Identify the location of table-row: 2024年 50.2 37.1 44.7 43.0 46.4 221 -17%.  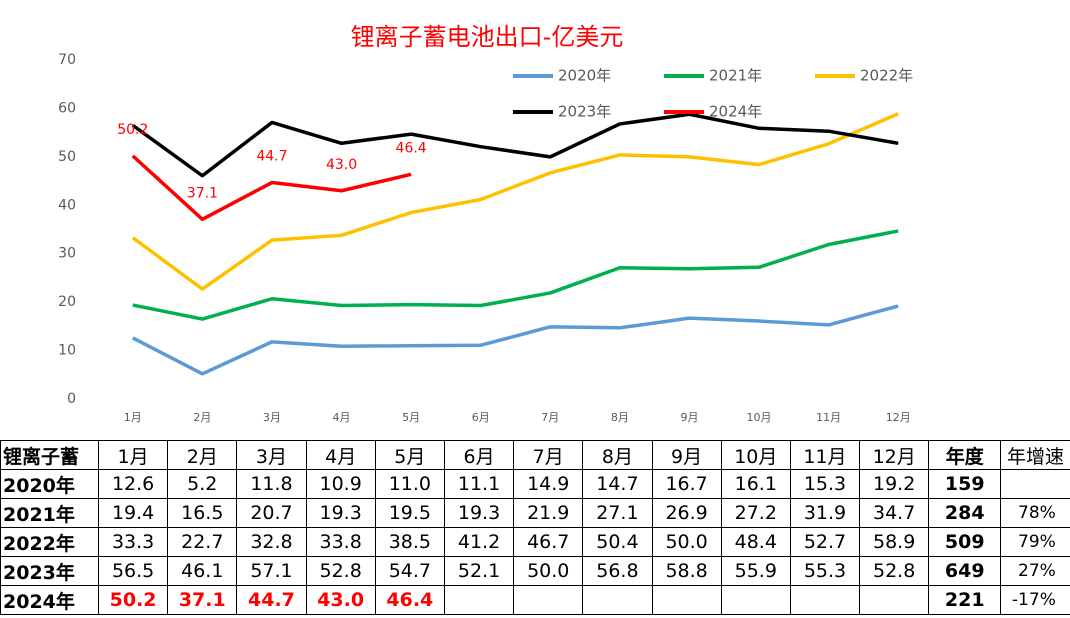
(535, 600).